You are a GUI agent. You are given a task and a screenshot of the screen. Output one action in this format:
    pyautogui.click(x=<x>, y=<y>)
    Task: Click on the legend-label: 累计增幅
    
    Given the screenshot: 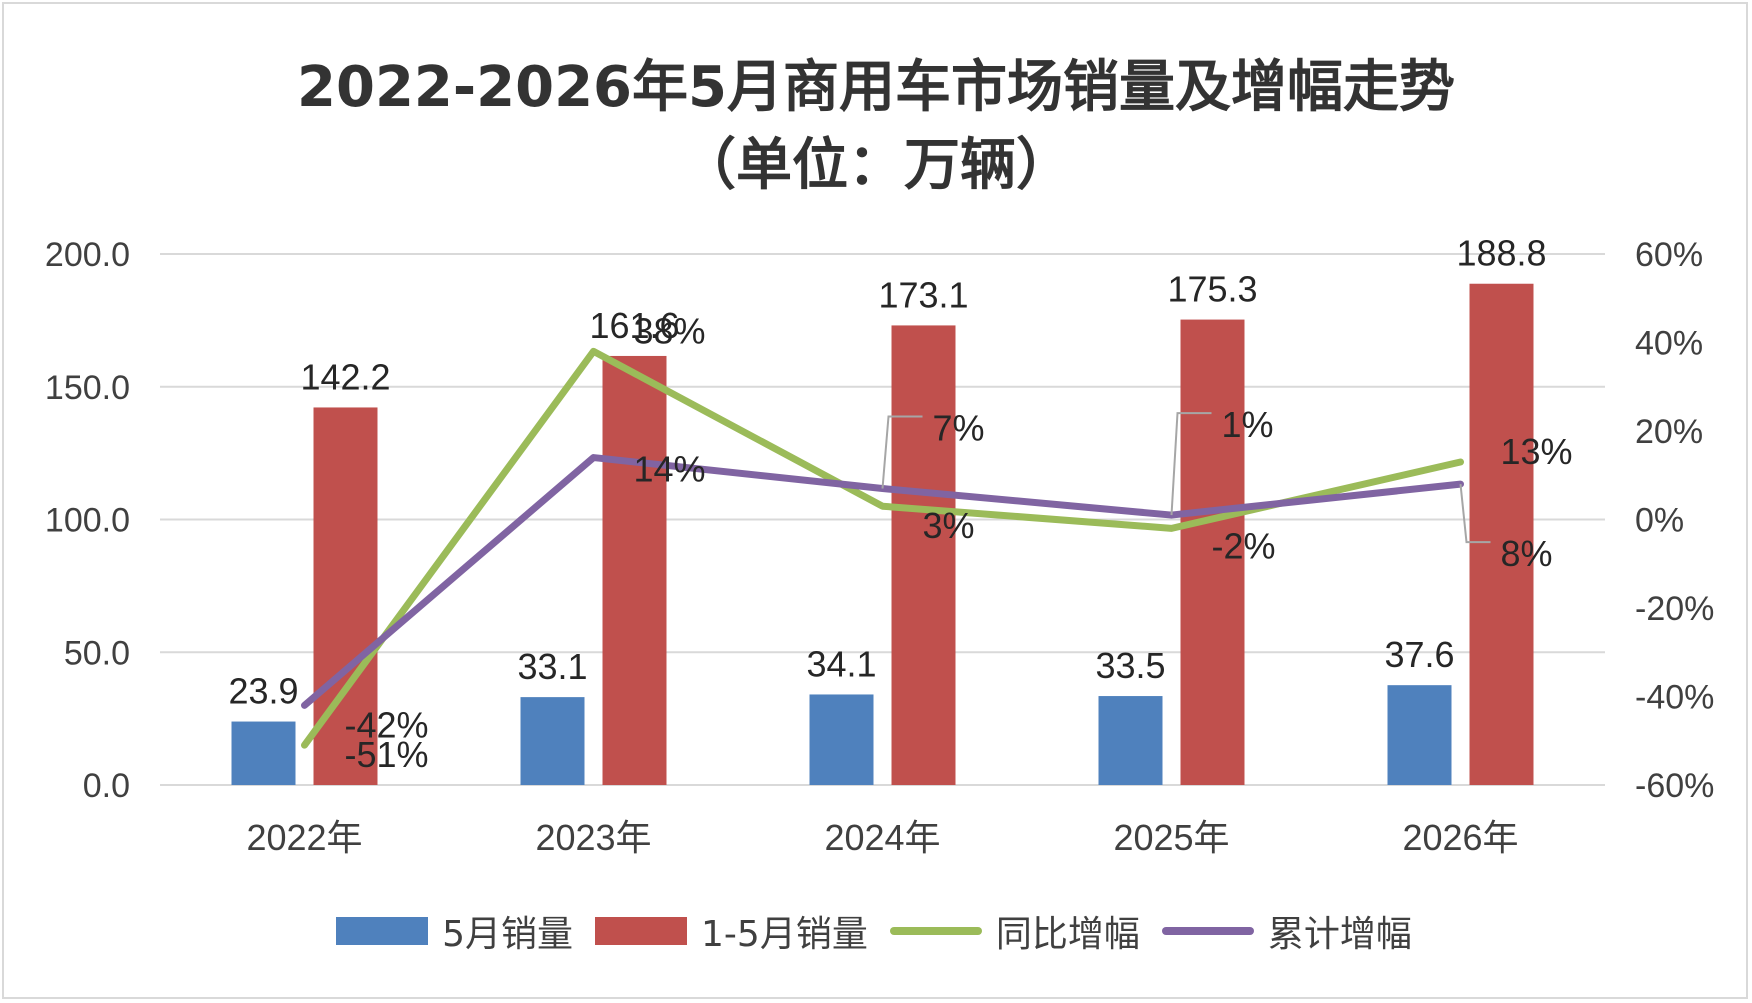 What is the action you would take?
    pyautogui.click(x=1339, y=934)
    